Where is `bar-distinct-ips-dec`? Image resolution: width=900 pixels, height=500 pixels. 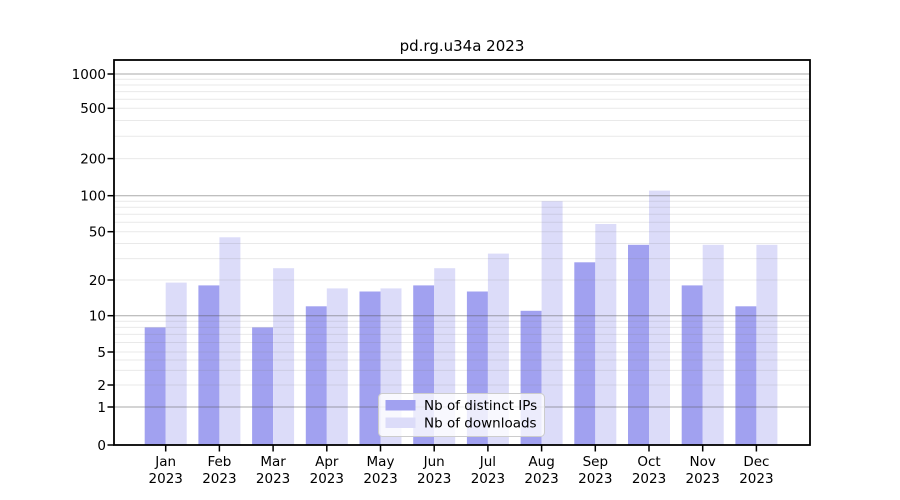 bar-distinct-ips-dec is located at coordinates (746, 375).